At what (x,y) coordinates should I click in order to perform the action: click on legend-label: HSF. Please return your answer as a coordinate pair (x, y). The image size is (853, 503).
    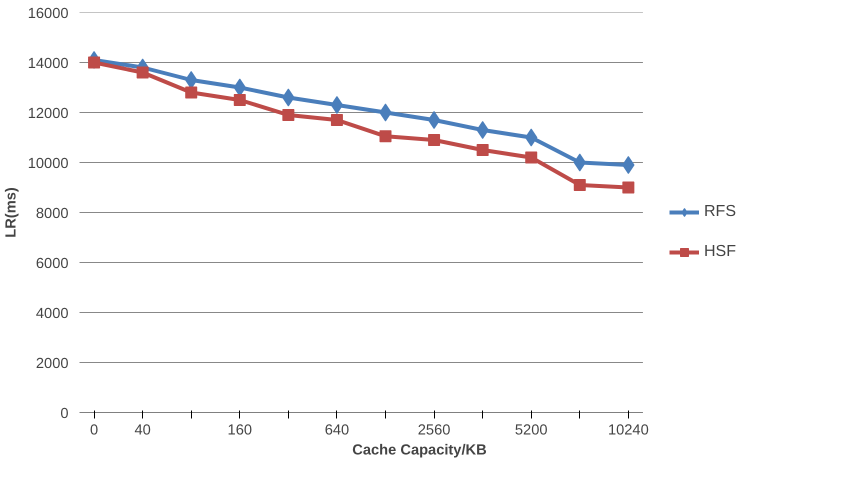
    Looking at the image, I should click on (720, 252).